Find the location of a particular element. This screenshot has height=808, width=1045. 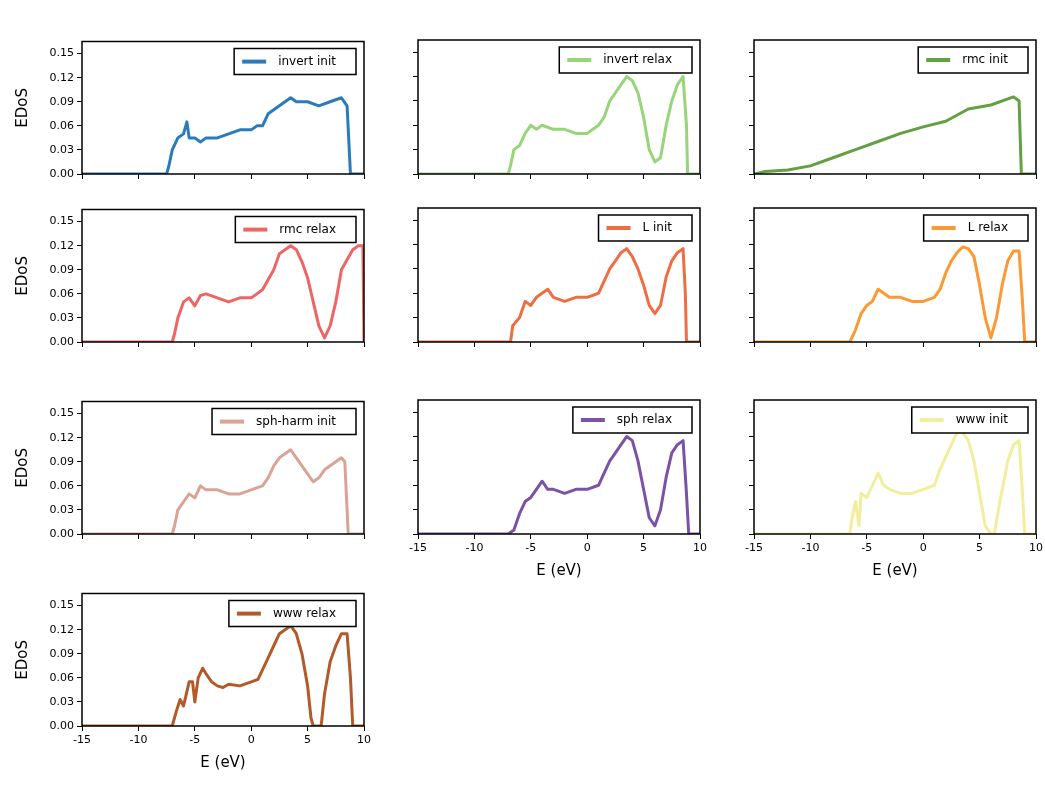

legend-label: www relax is located at coordinates (304, 612).